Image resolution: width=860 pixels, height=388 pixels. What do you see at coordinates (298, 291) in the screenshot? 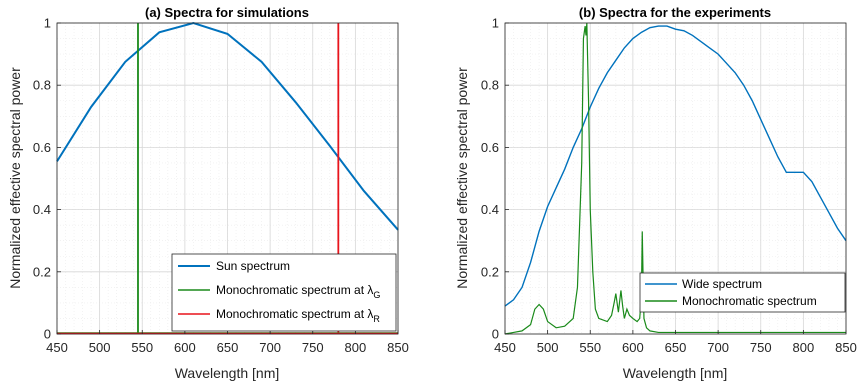
I see `legend-label-green: Monochromatic spectrum at λG` at bounding box center [298, 291].